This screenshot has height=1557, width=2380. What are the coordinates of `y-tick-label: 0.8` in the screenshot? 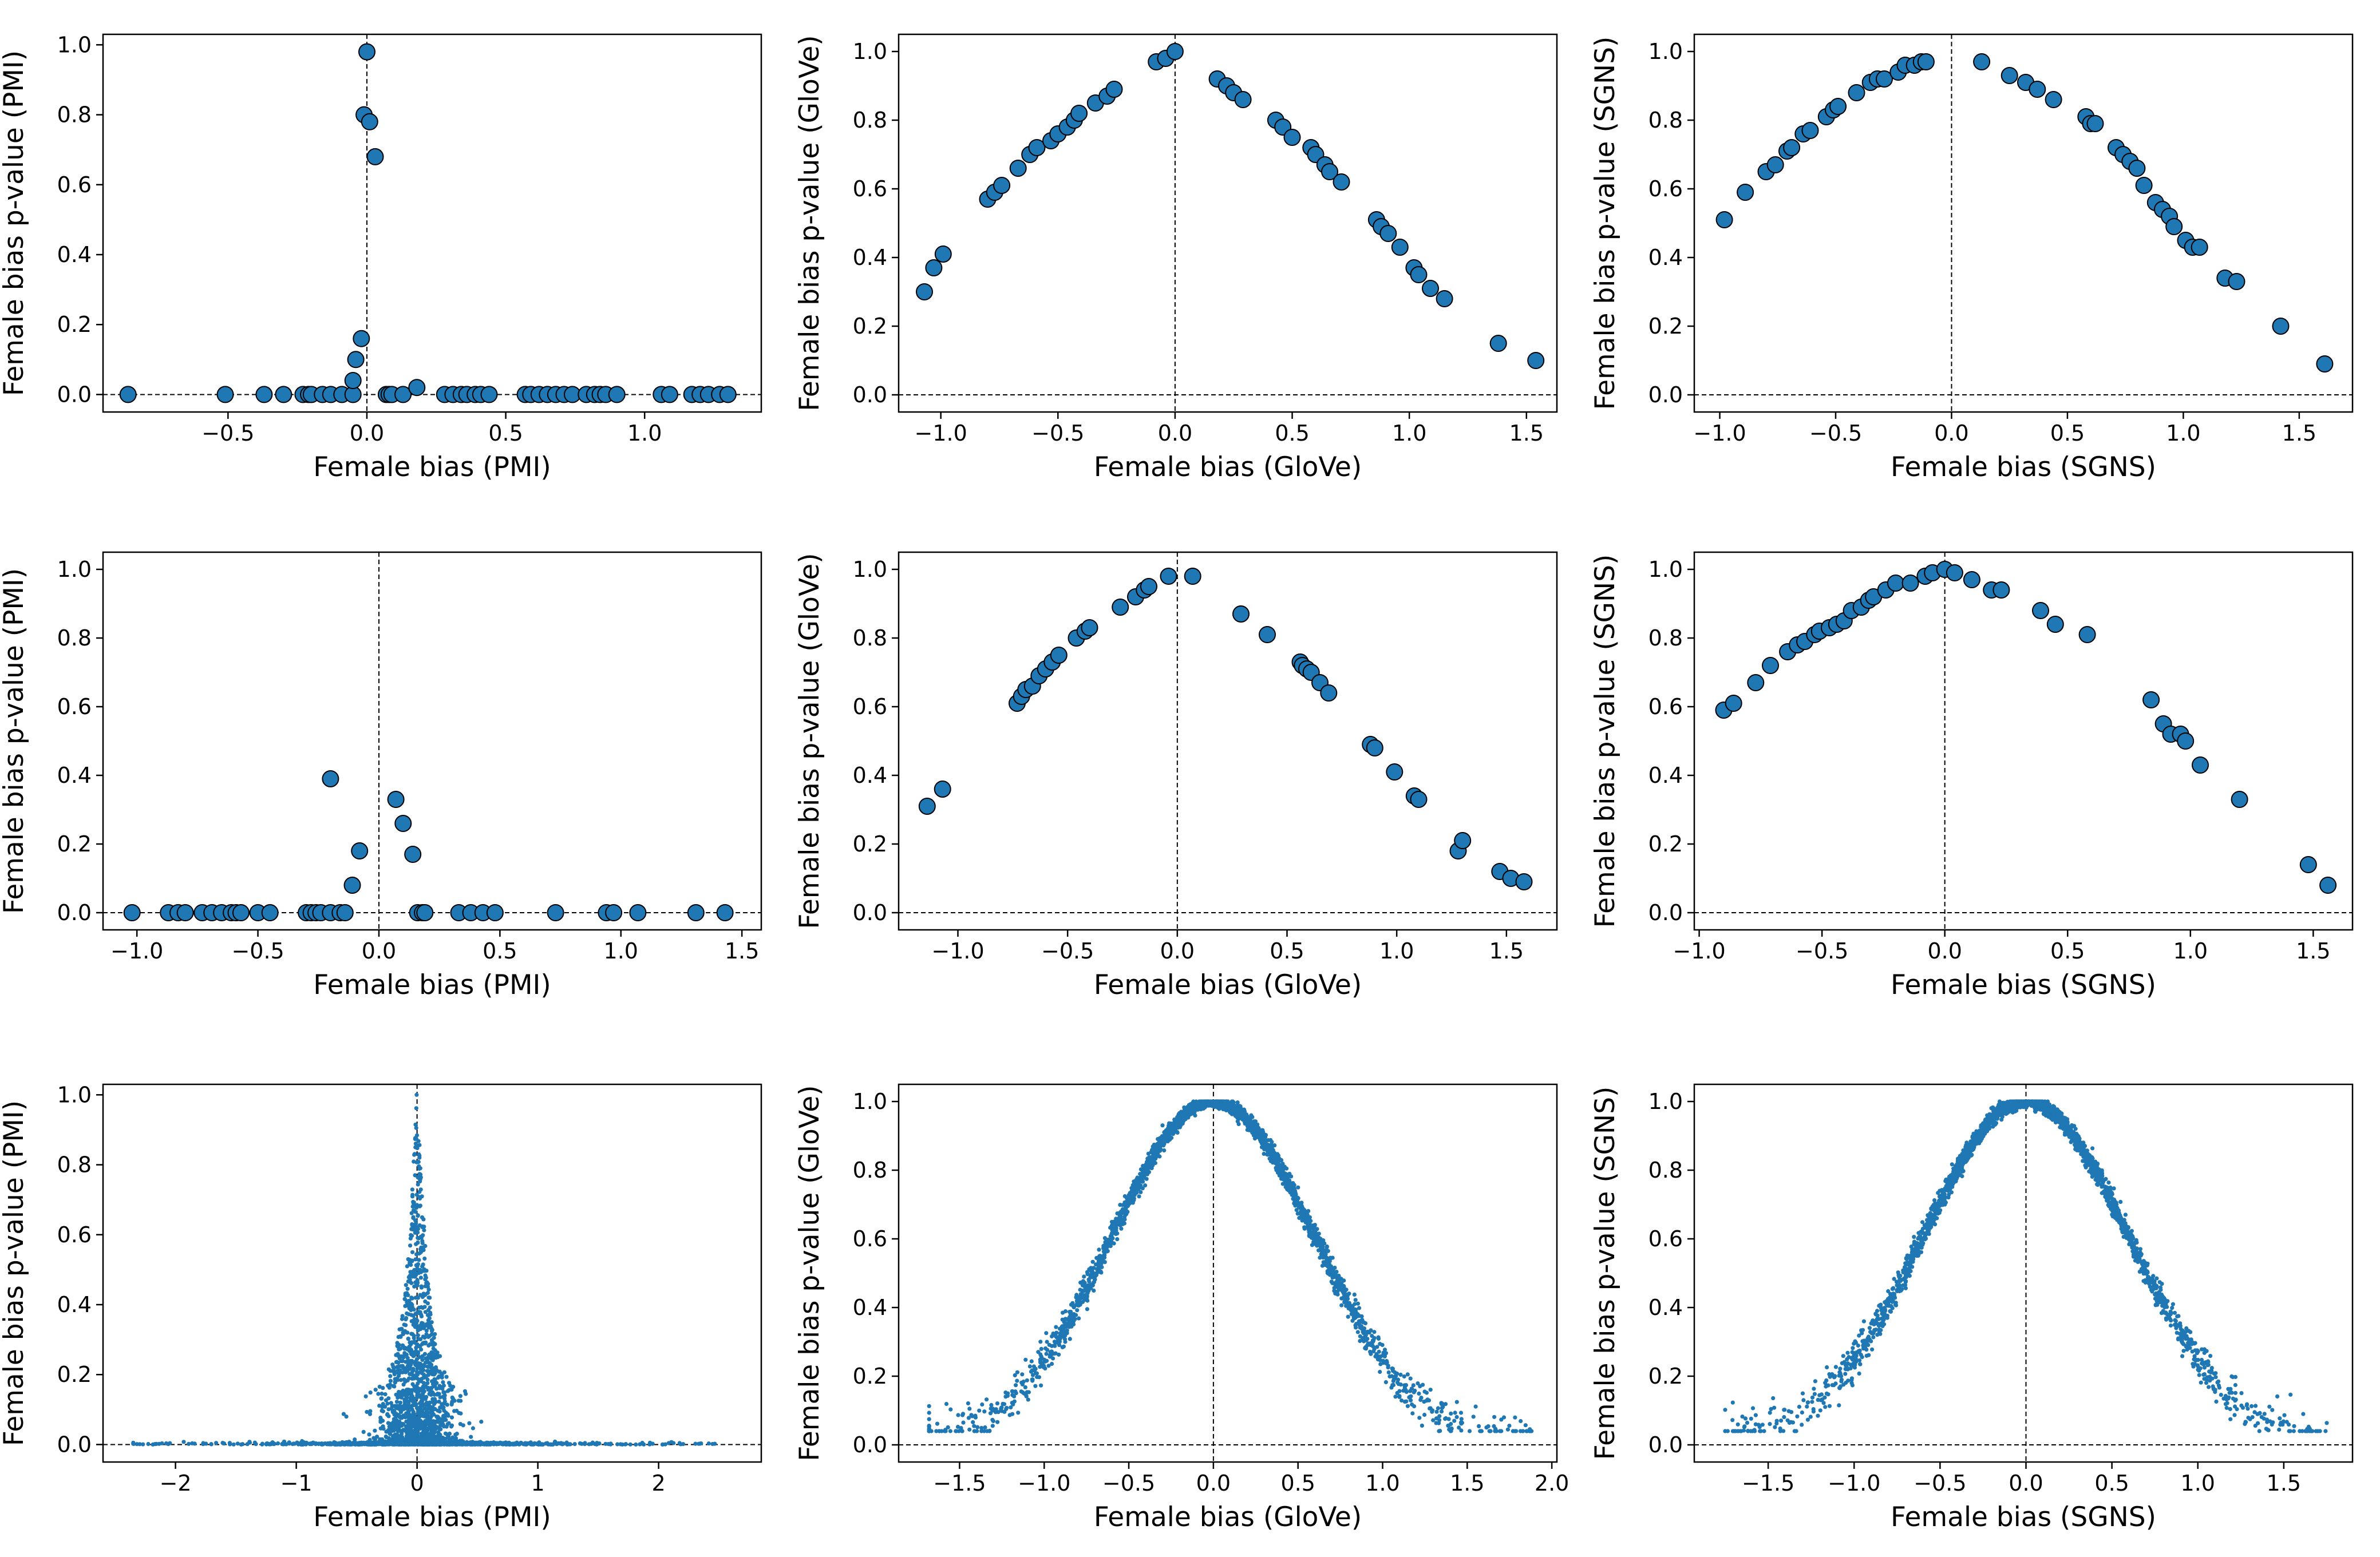 It's located at (74, 115).